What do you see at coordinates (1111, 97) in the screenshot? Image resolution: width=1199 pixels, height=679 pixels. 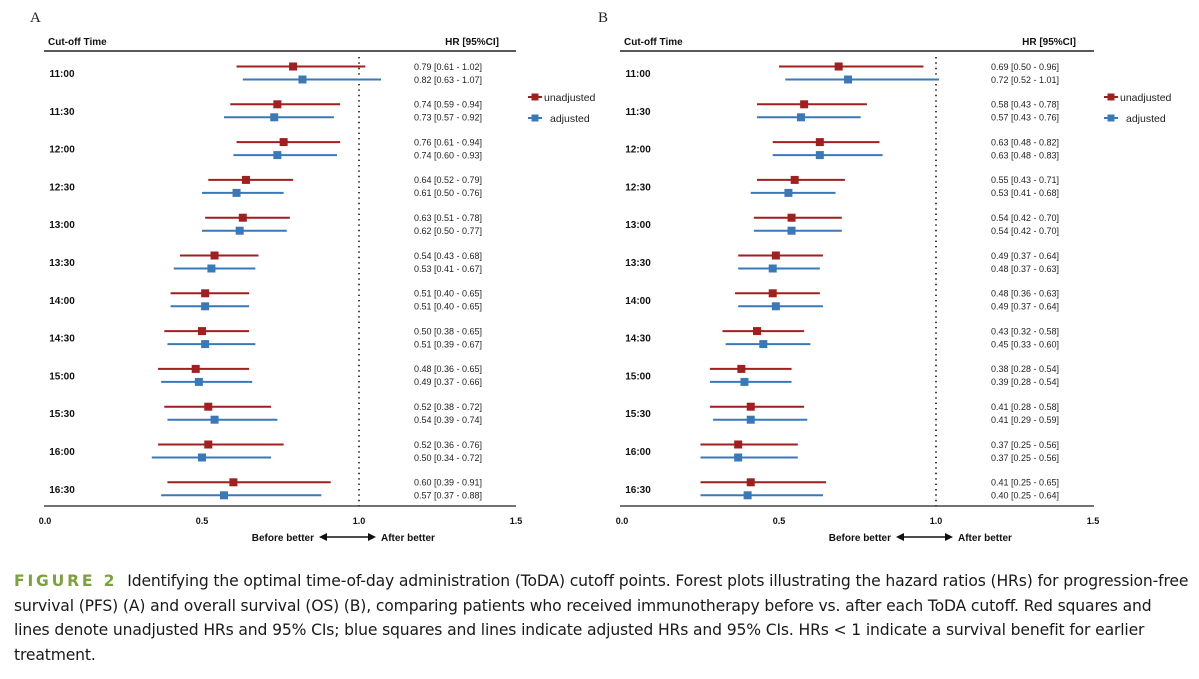 I see `panel-b-legend-unadjusted-marker` at bounding box center [1111, 97].